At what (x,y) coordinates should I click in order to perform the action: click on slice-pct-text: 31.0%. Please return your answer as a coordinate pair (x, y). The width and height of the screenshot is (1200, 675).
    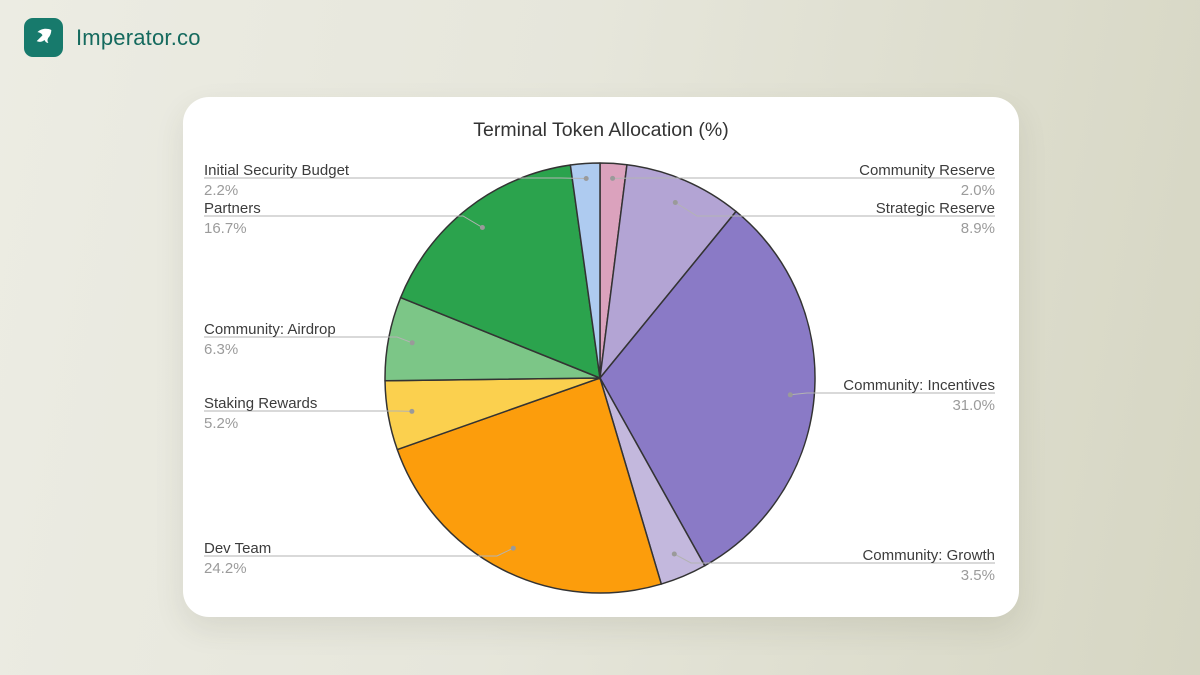
    Looking at the image, I should click on (973, 405).